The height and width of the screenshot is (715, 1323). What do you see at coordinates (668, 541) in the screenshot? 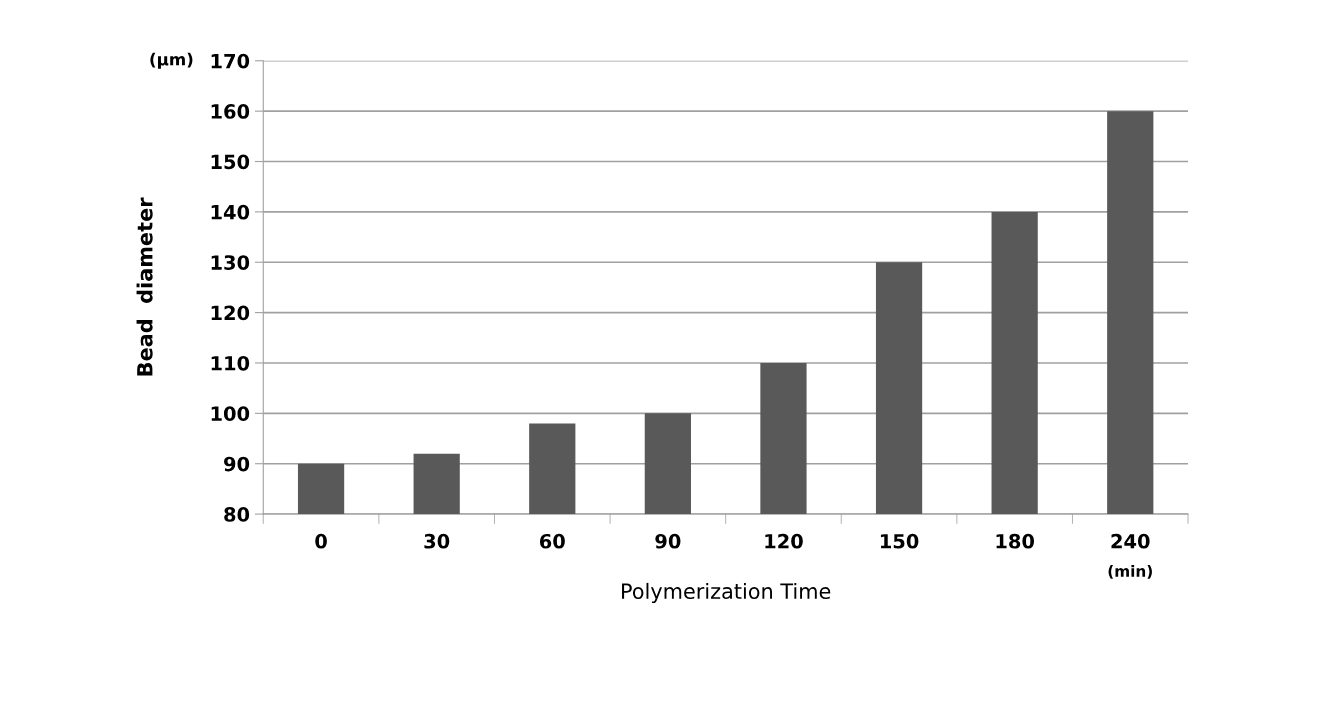
I see `x-tick-label: 90` at bounding box center [668, 541].